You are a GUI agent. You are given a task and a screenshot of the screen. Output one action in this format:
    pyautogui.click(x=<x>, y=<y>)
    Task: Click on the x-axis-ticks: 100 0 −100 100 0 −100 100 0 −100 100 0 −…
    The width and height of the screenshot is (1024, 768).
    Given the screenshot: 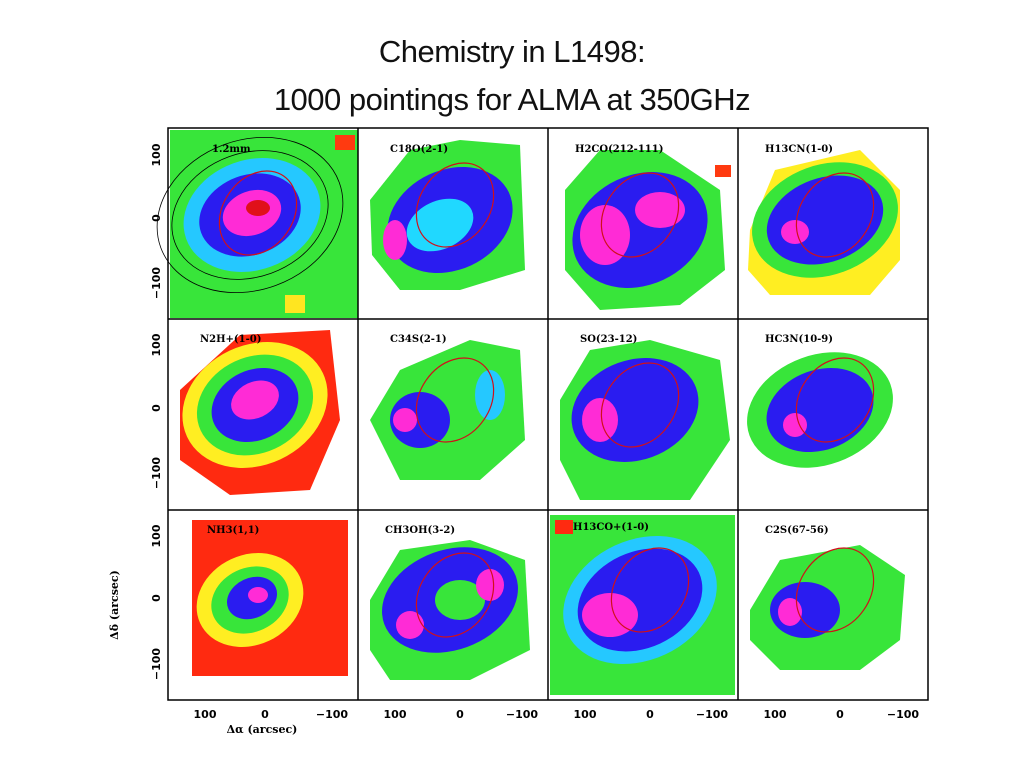 What is the action you would take?
    pyautogui.click(x=557, y=714)
    